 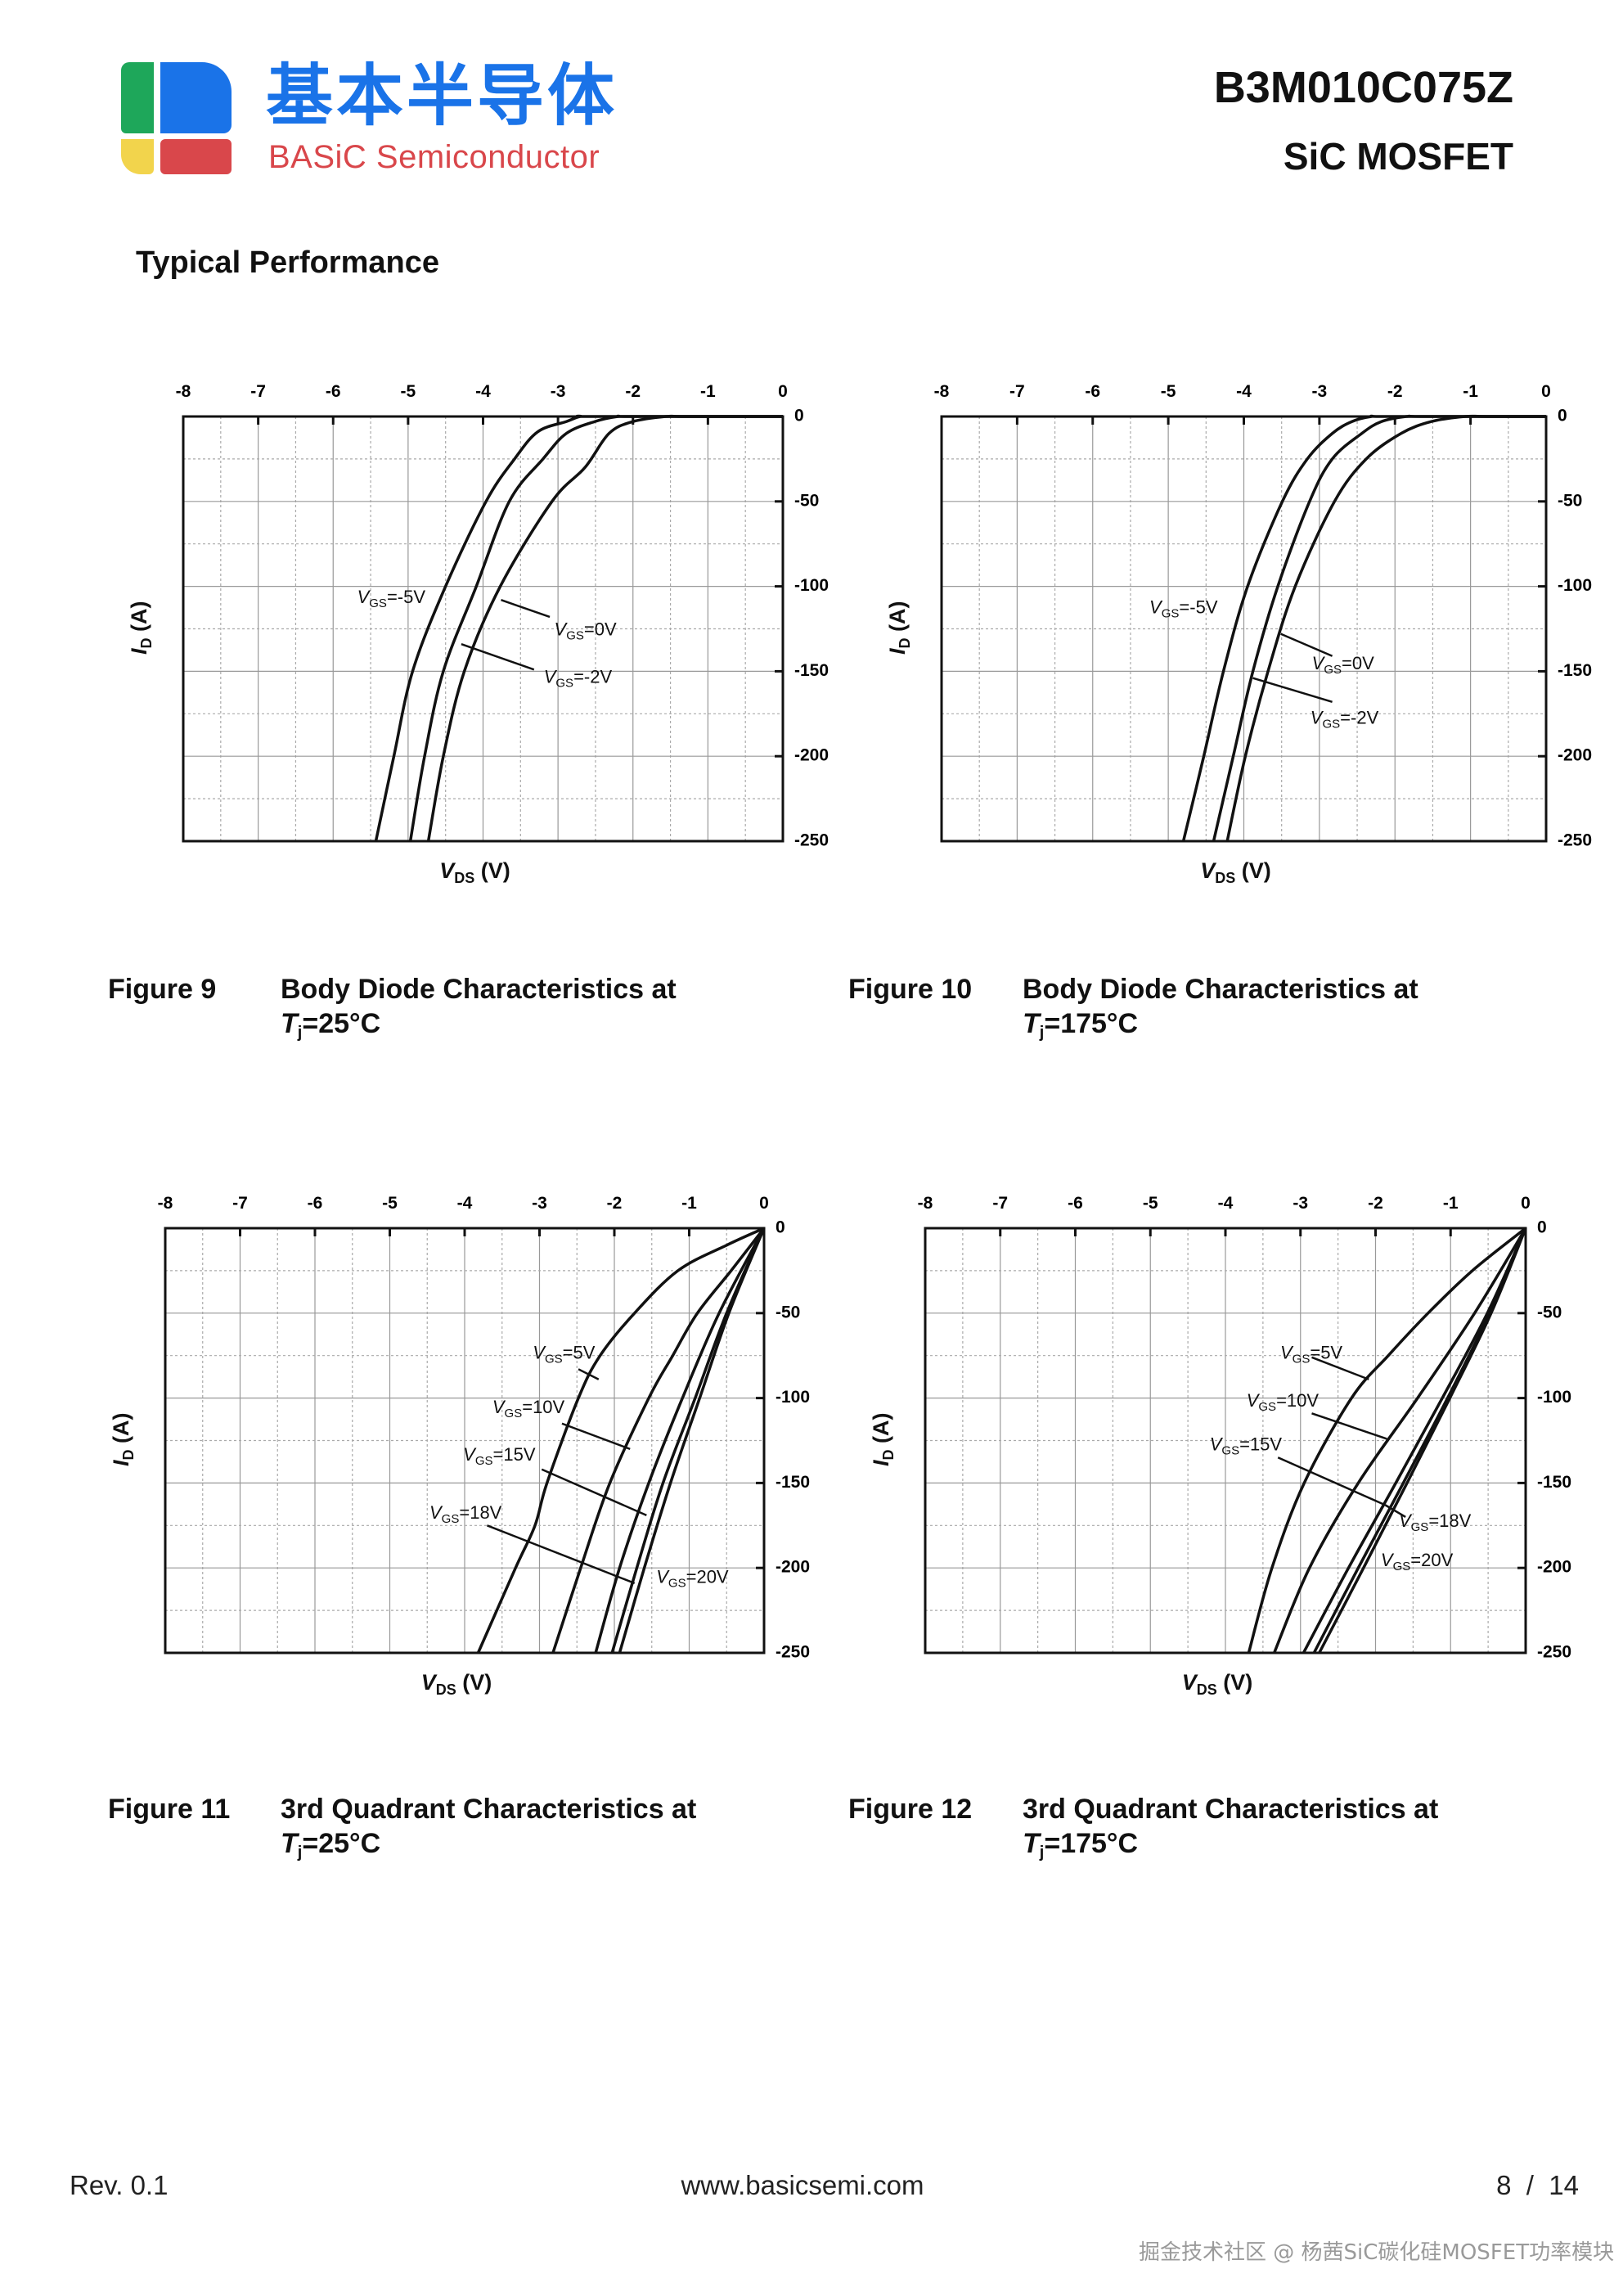 What do you see at coordinates (802, 2185) in the screenshot?
I see `website-url: www.basicsemi.com` at bounding box center [802, 2185].